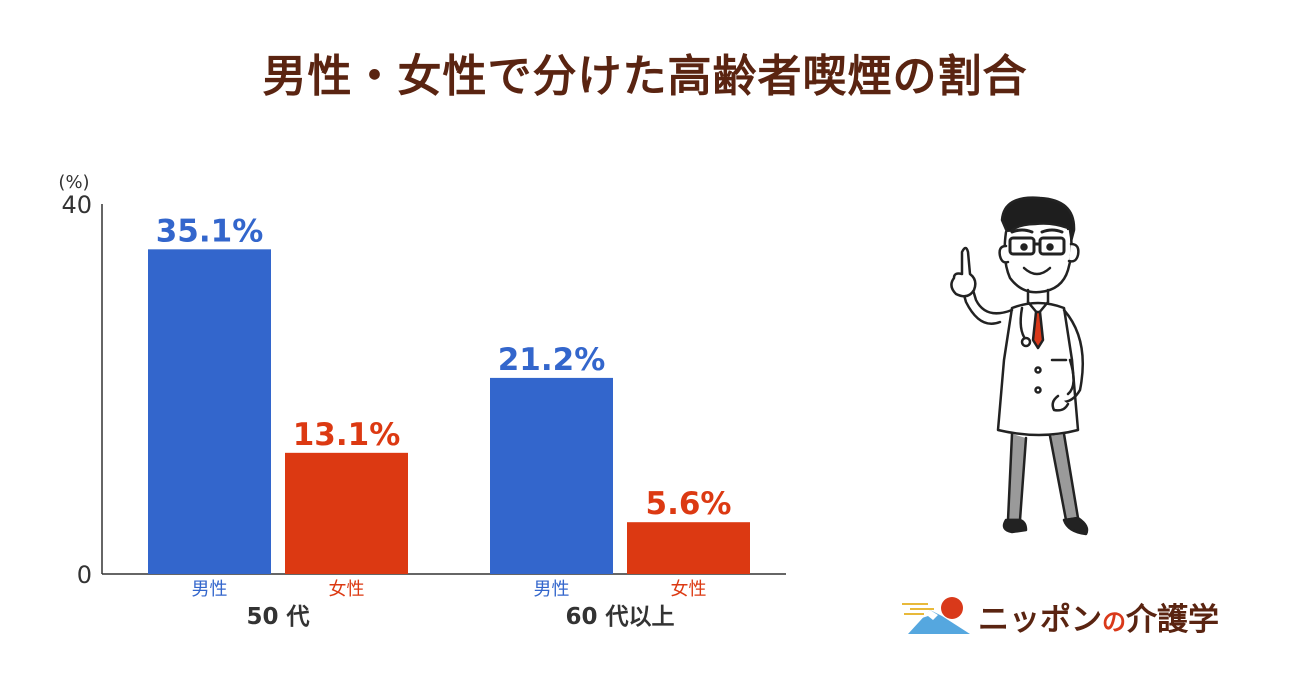 The height and width of the screenshot is (675, 1290). I want to click on y-tick-label: 40, so click(76, 205).